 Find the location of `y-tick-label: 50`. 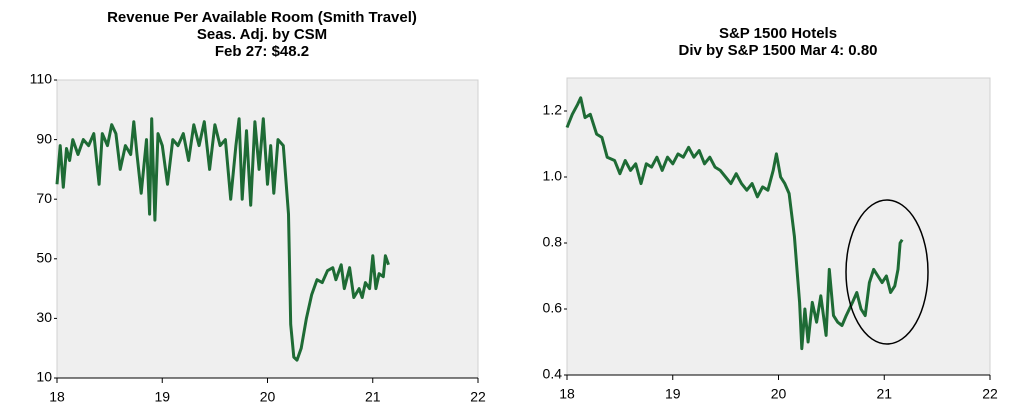

y-tick-label: 50 is located at coordinates (44, 258).